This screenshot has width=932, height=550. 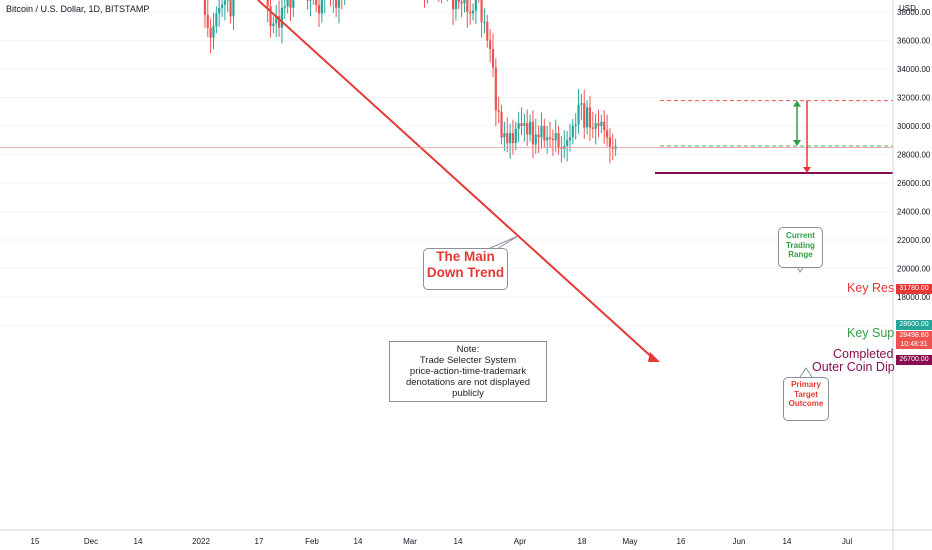 I want to click on x-tick-label: Mar, so click(x=410, y=541).